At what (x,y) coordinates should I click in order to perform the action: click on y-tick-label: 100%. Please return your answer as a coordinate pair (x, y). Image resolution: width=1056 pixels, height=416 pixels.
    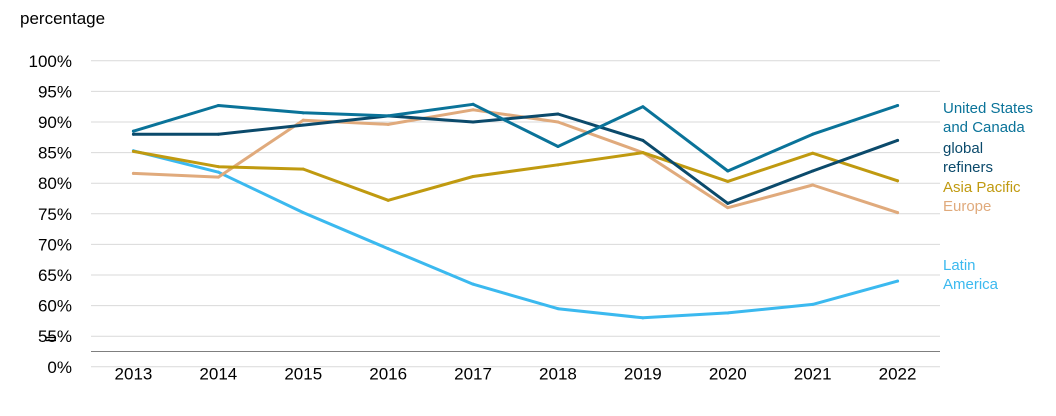
    Looking at the image, I should click on (50, 61).